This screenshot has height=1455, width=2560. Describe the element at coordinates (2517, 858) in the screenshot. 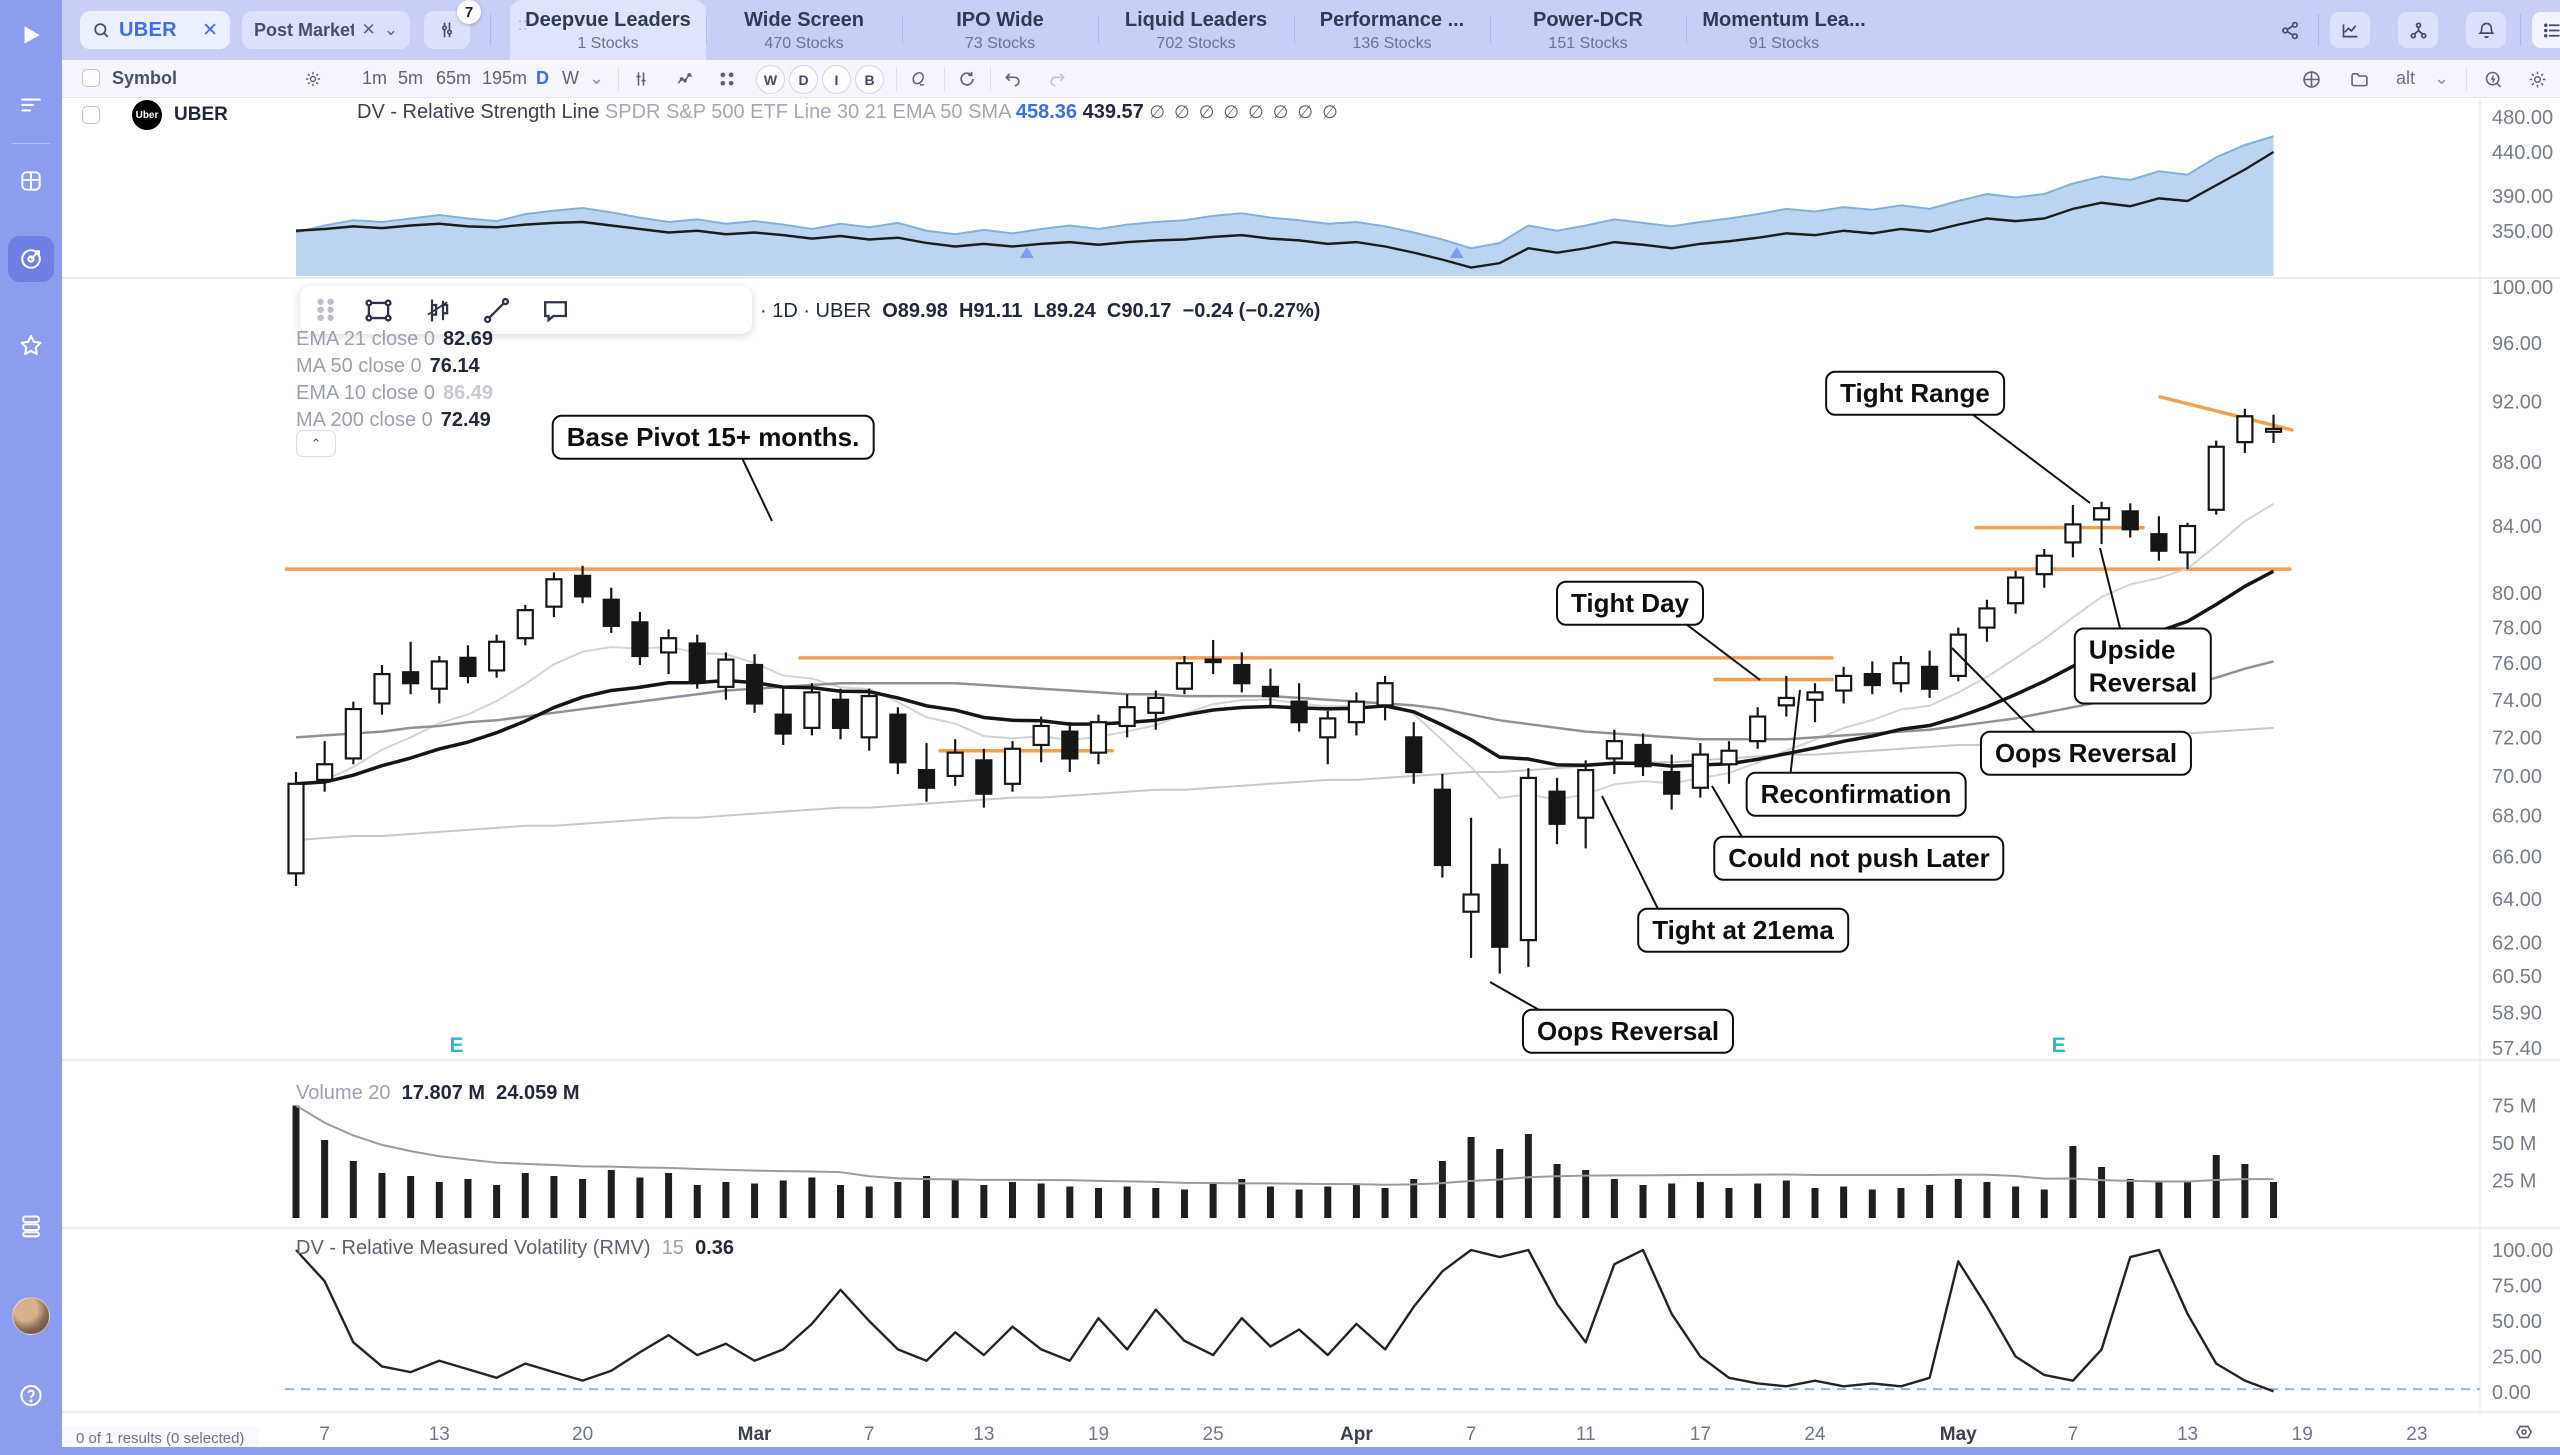

I see `svg-text: 66.00` at that location.